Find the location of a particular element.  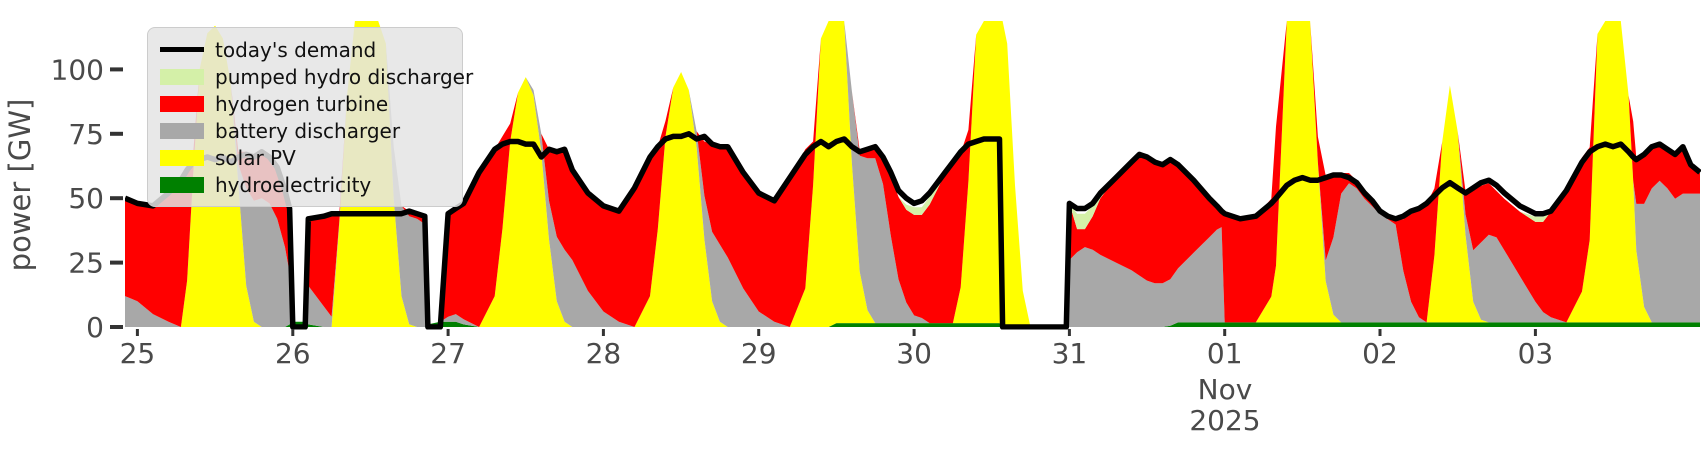

legend-label-hydroelectricity: hydroelectricity is located at coordinates (293, 184).